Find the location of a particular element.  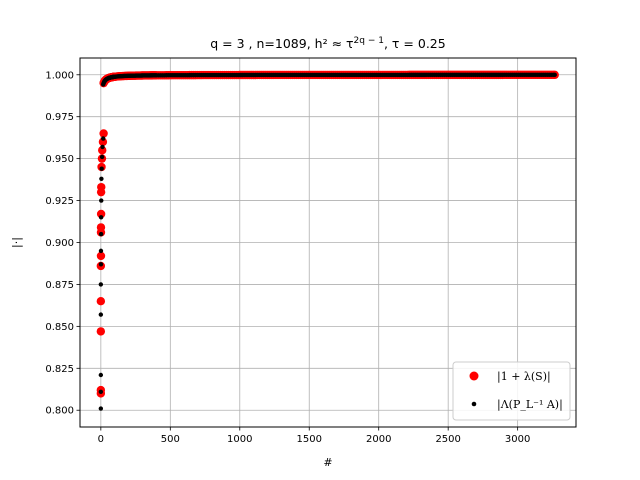

chart-title-text: q = 3 , n=1089, h² ≈ τ2q − 1, τ = 0.25 is located at coordinates (327, 43).